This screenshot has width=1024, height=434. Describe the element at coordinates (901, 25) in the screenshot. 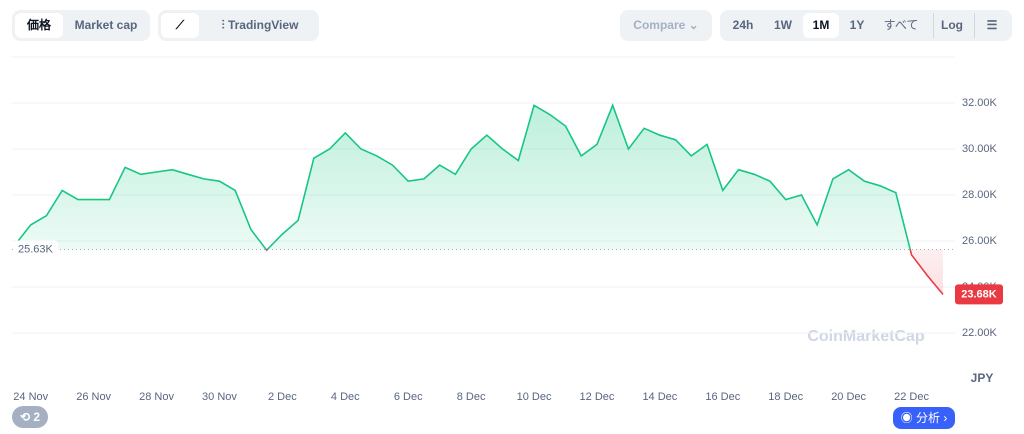

I see `range-button: すべて` at that location.